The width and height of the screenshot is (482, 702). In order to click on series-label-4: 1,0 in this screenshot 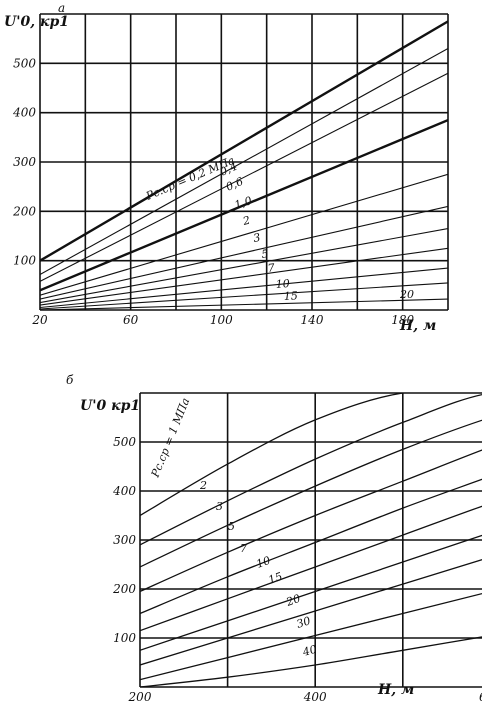, I will do `click(243, 203)`.